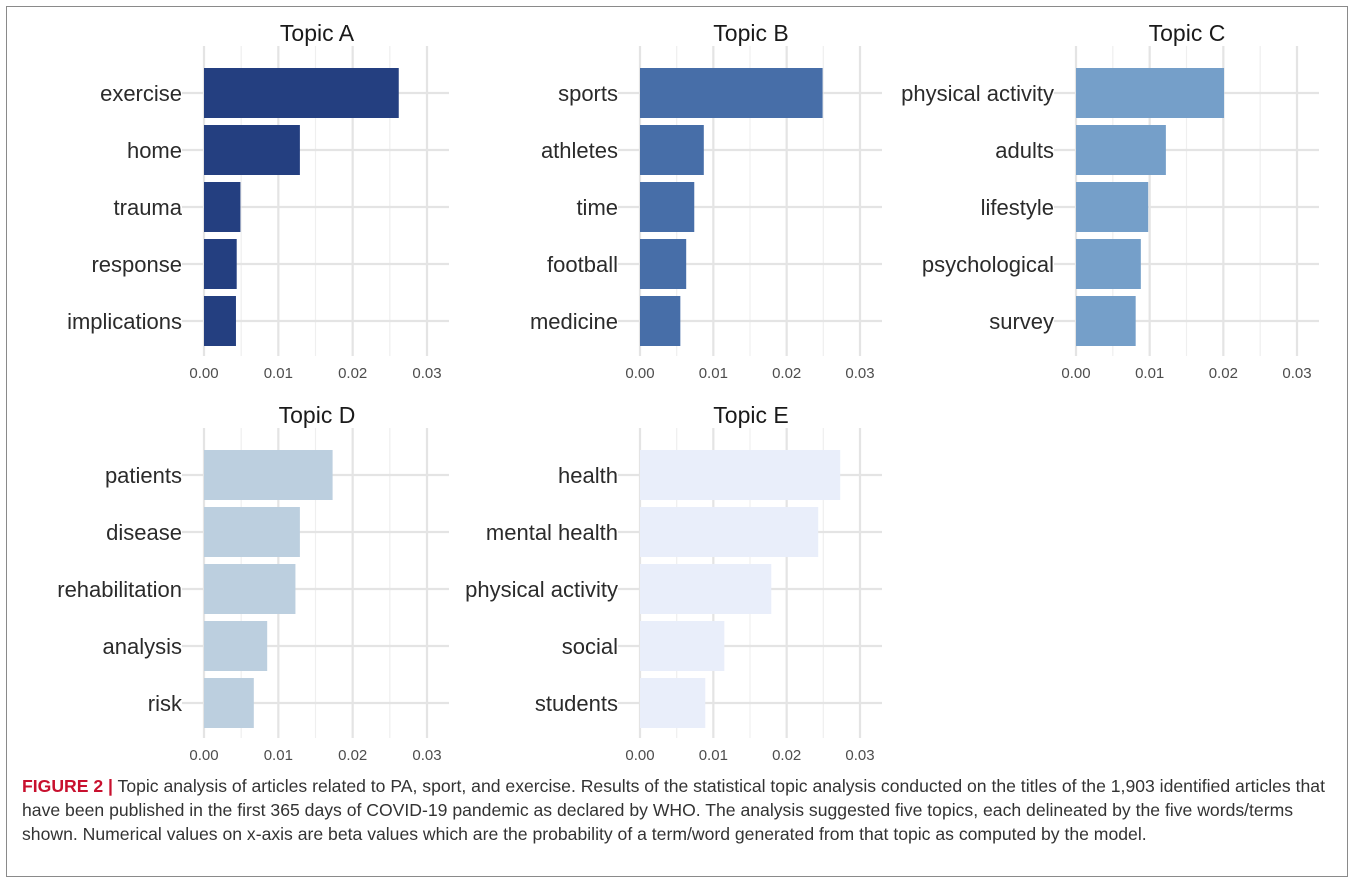 The width and height of the screenshot is (1355, 883). What do you see at coordinates (588, 475) in the screenshot?
I see `category-label: health` at bounding box center [588, 475].